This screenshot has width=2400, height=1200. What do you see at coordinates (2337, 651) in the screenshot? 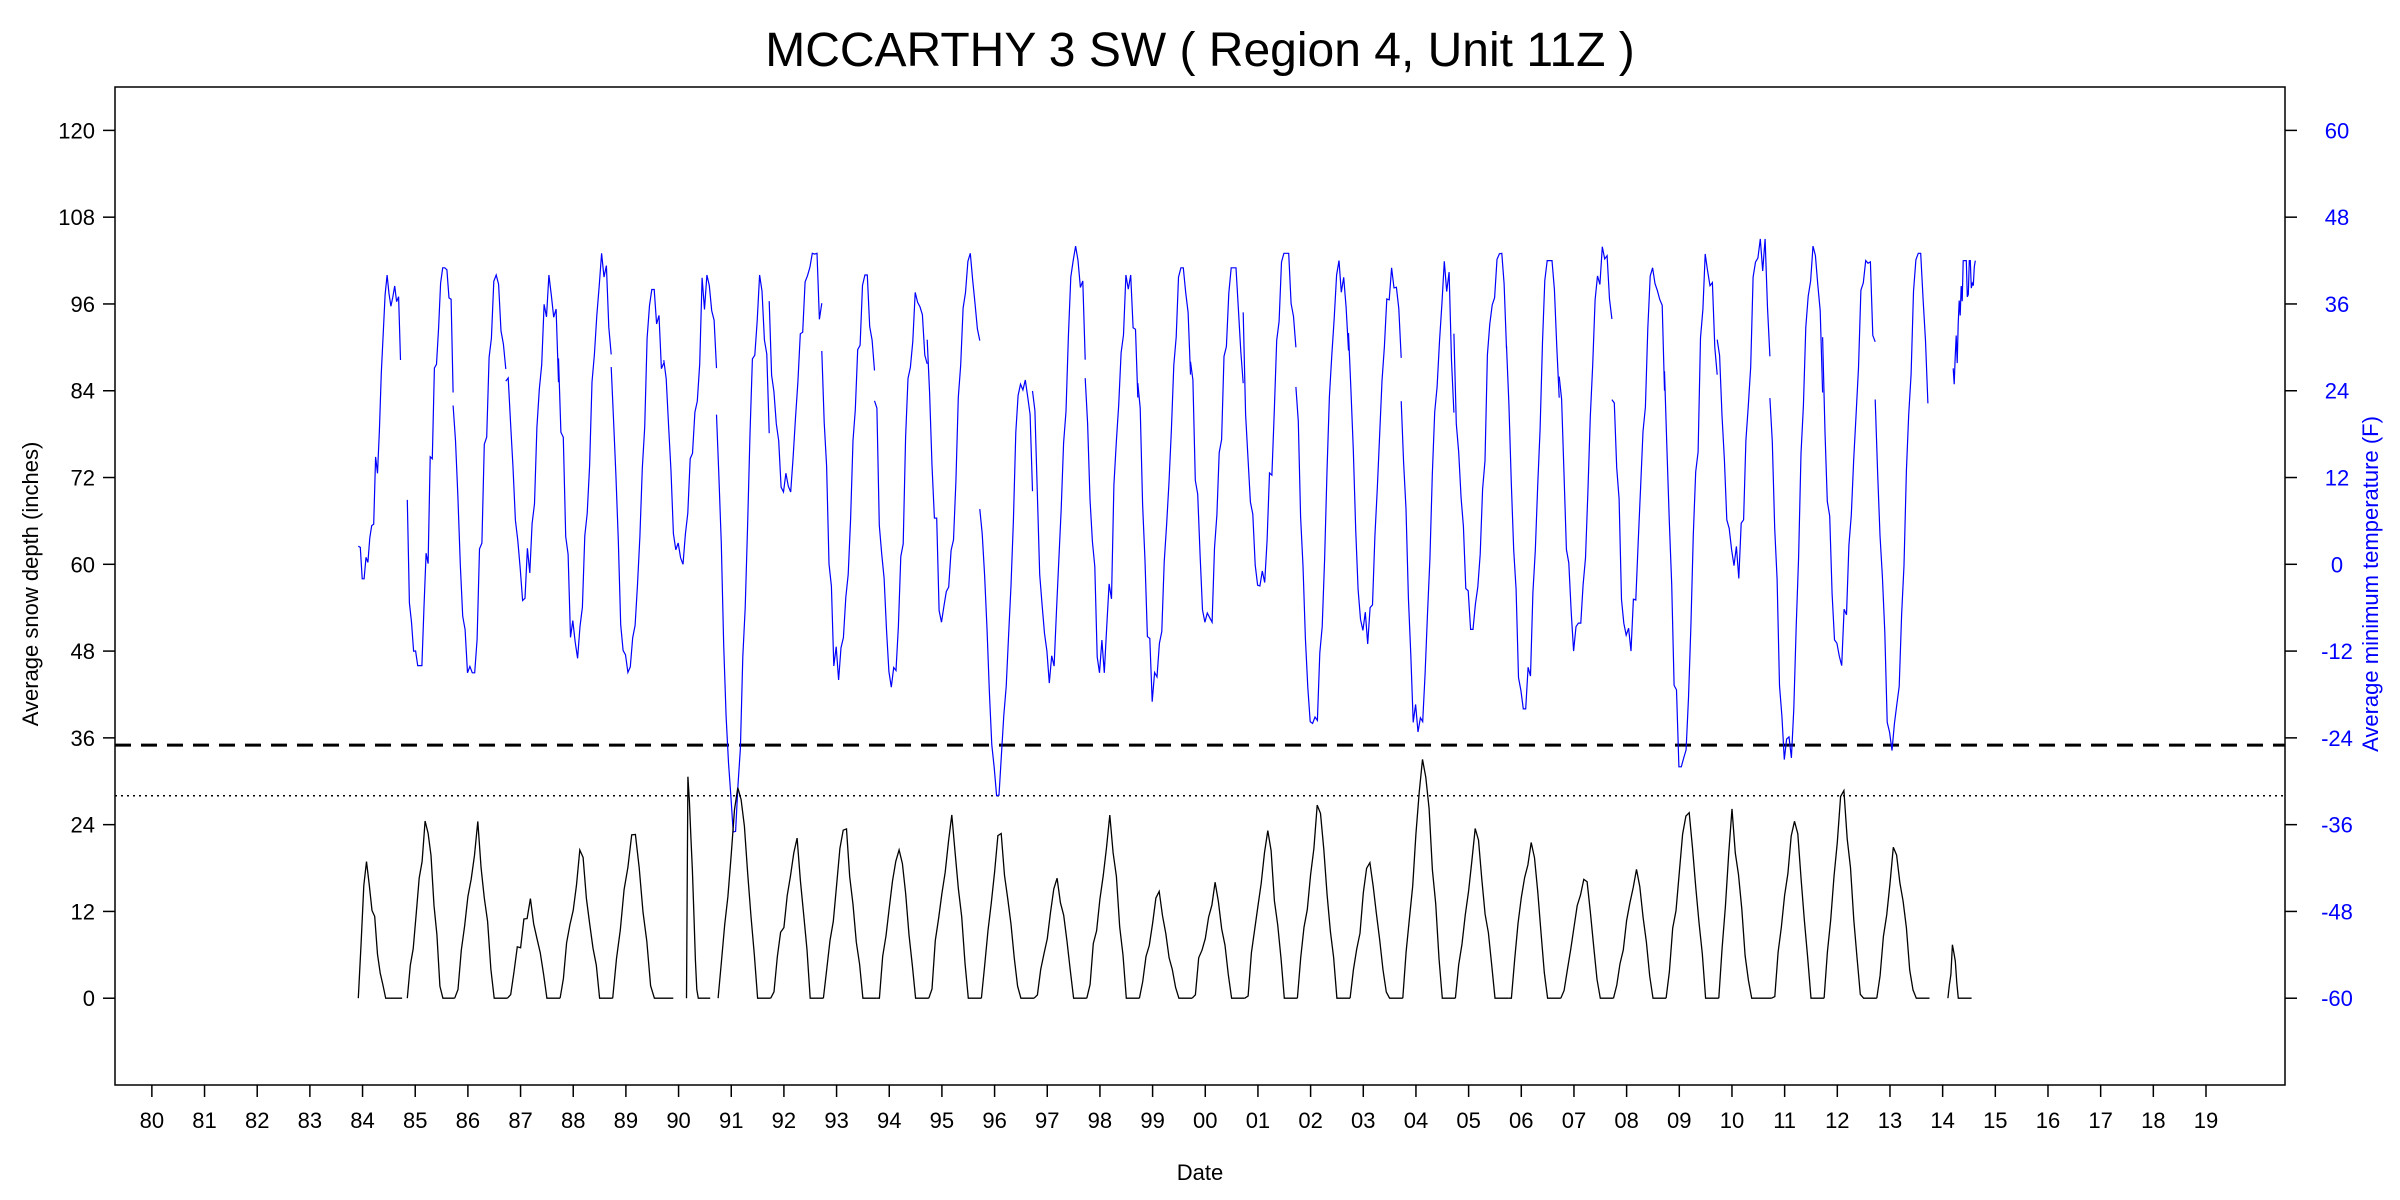
I see `right-tick-label: -12` at bounding box center [2337, 651].